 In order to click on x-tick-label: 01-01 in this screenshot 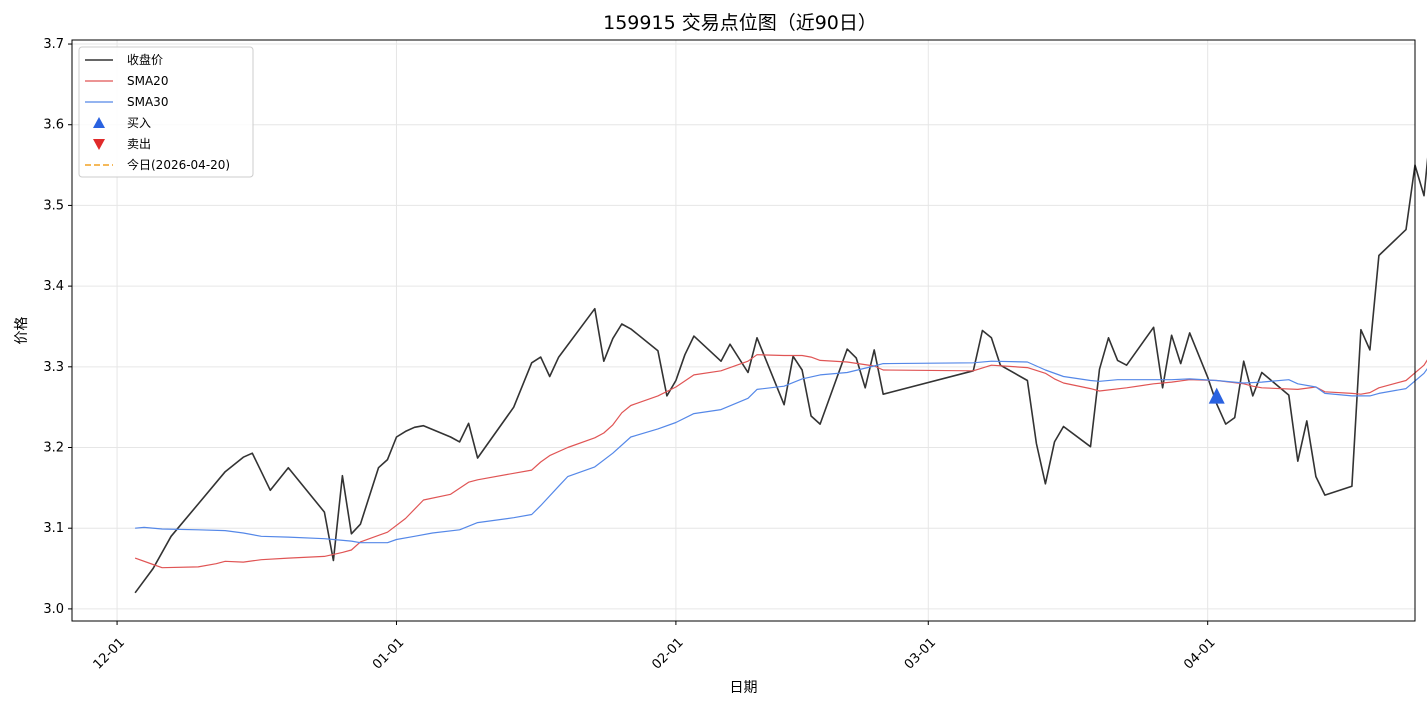, I will do `click(388, 653)`.